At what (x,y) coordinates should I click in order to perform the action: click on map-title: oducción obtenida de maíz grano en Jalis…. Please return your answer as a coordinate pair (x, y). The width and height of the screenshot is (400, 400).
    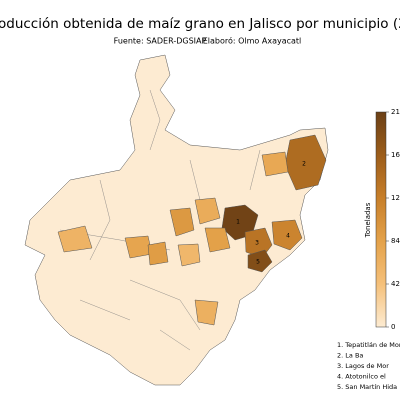
    Looking at the image, I should click on (200, 24).